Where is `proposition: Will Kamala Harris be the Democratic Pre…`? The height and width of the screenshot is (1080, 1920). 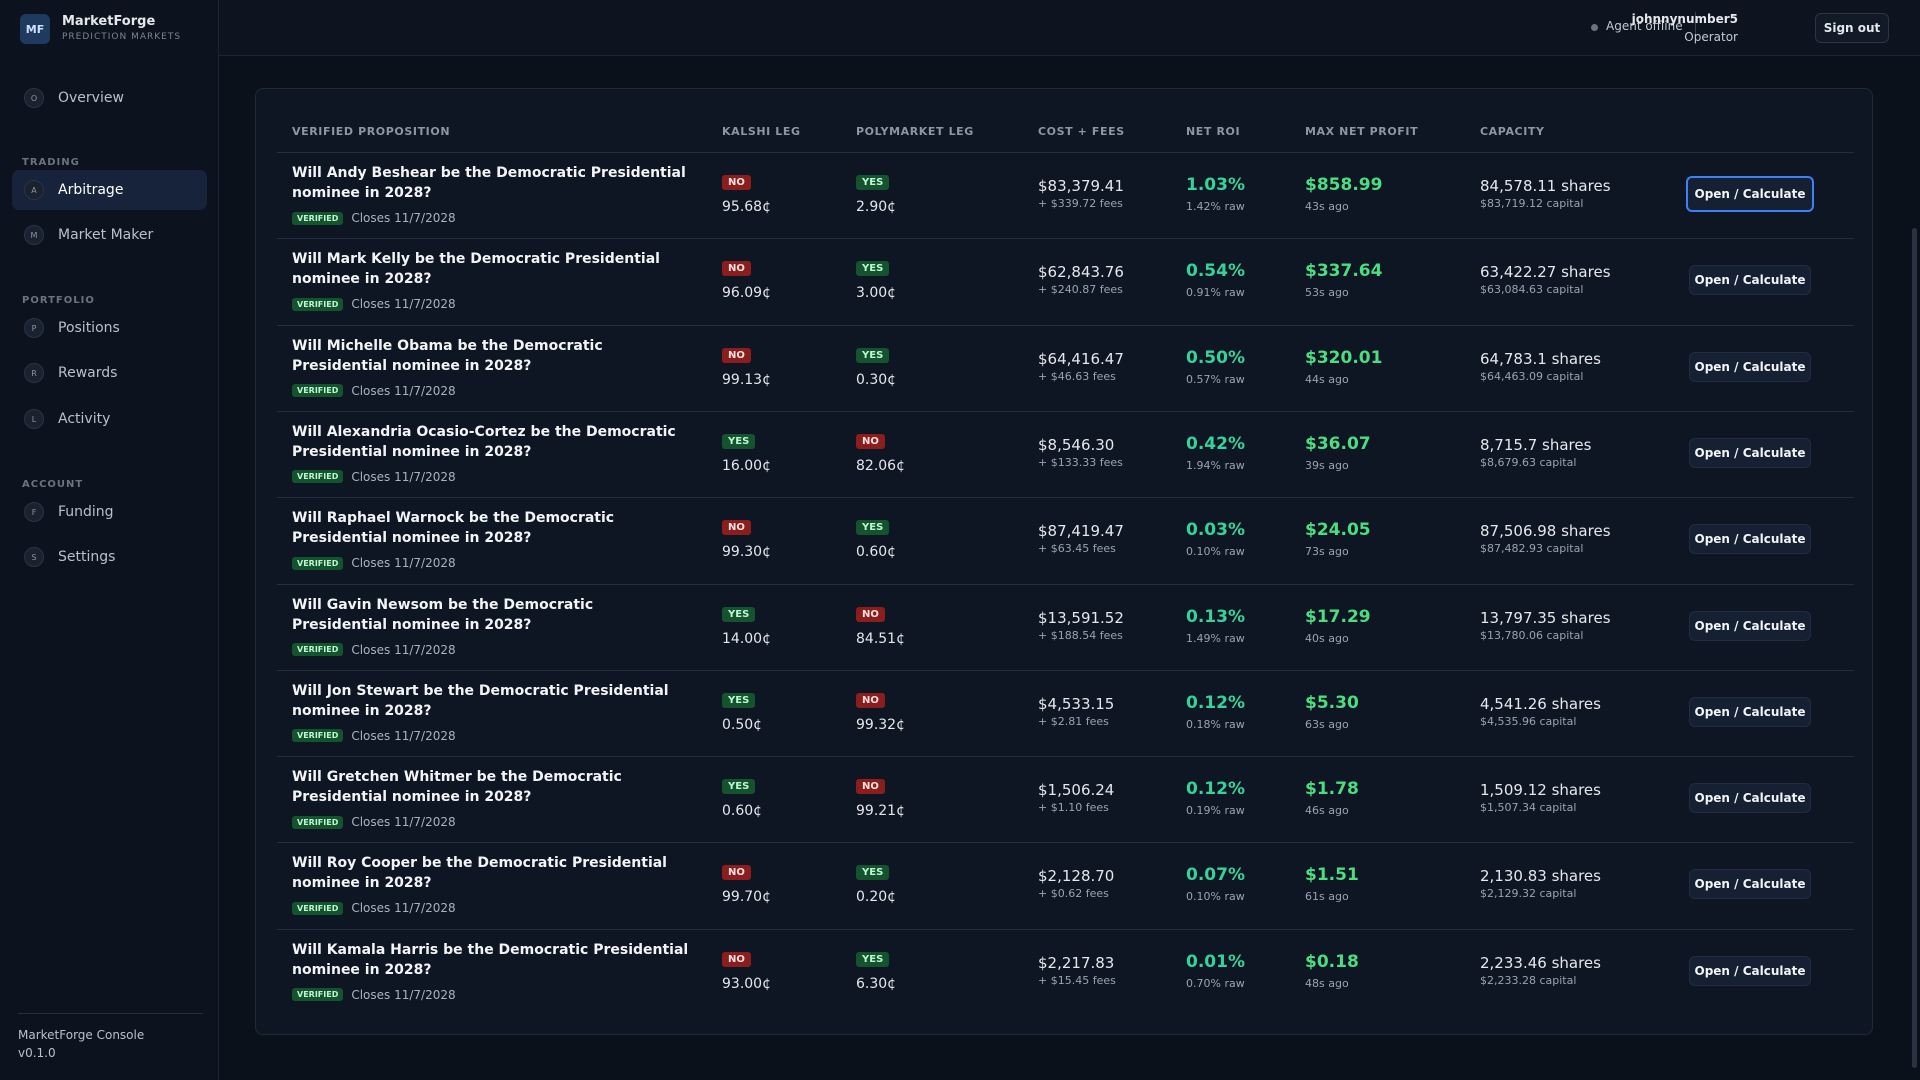 proposition: Will Kamala Harris be the Democratic Pre… is located at coordinates (490, 959).